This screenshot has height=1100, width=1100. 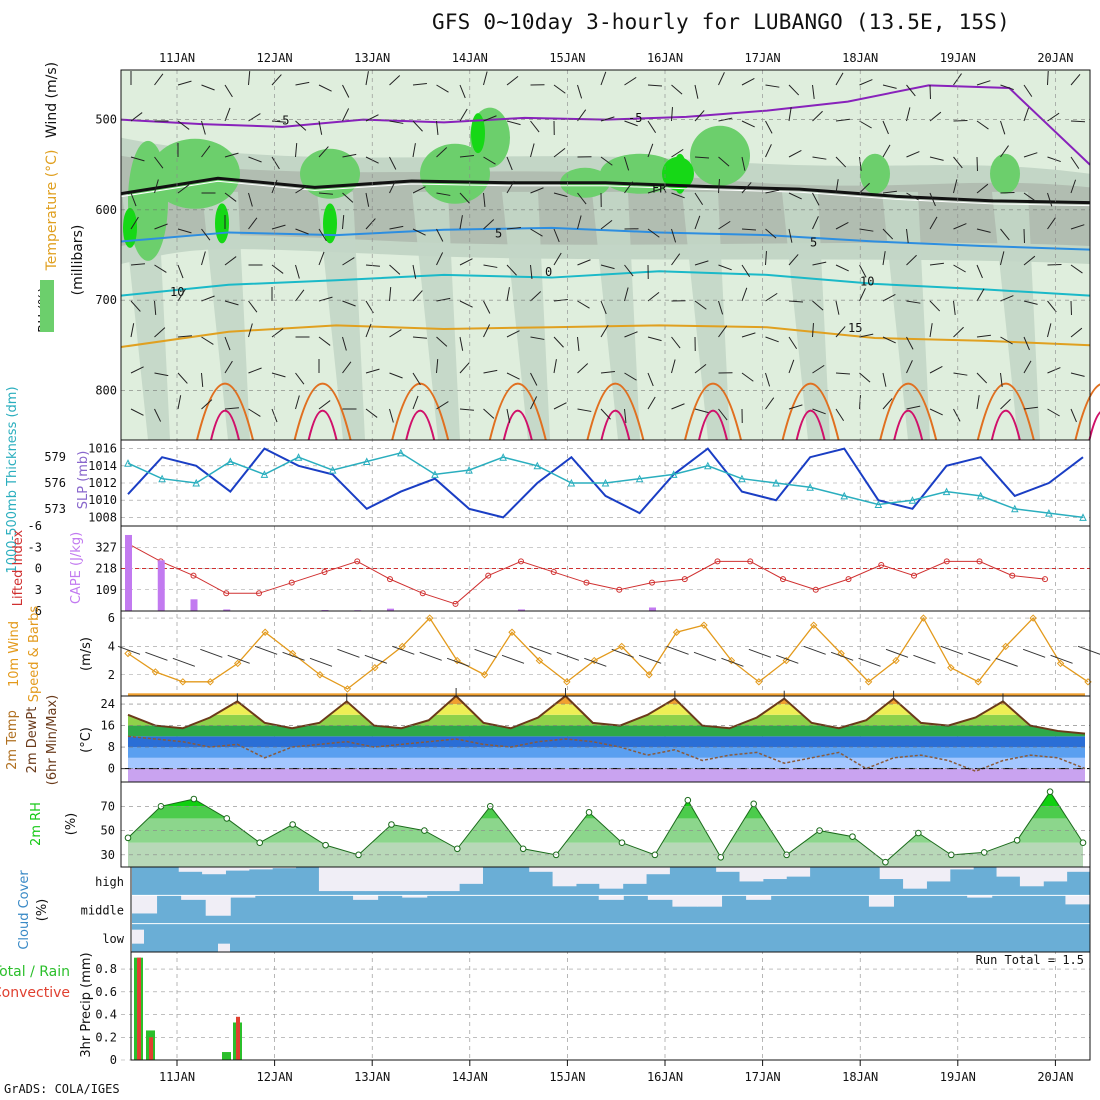 What do you see at coordinates (24, 910) in the screenshot?
I see `cloud-label: Cloud Cover` at bounding box center [24, 910].